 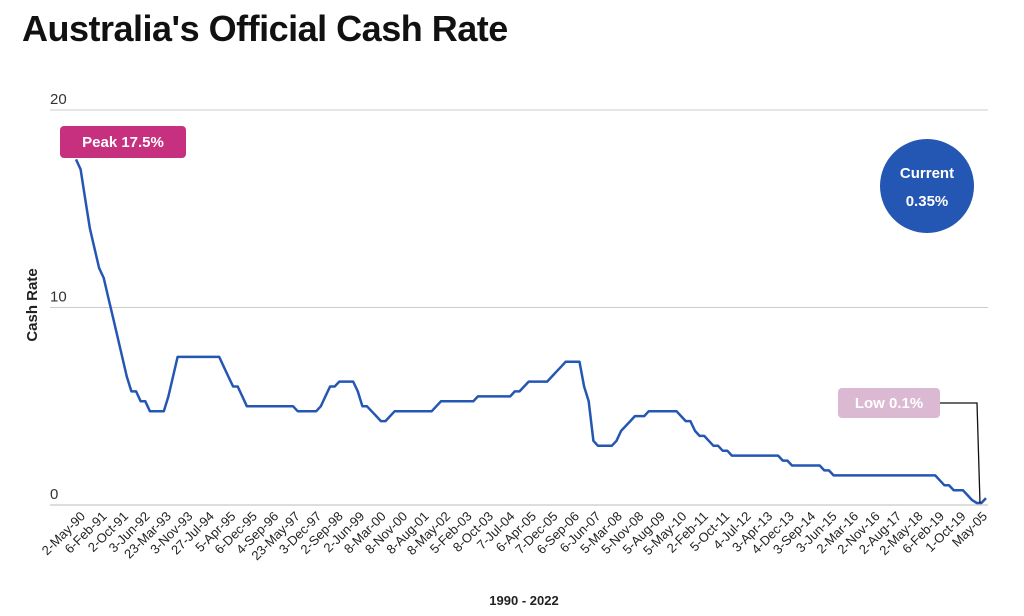 I want to click on current-label: Current, so click(x=927, y=173).